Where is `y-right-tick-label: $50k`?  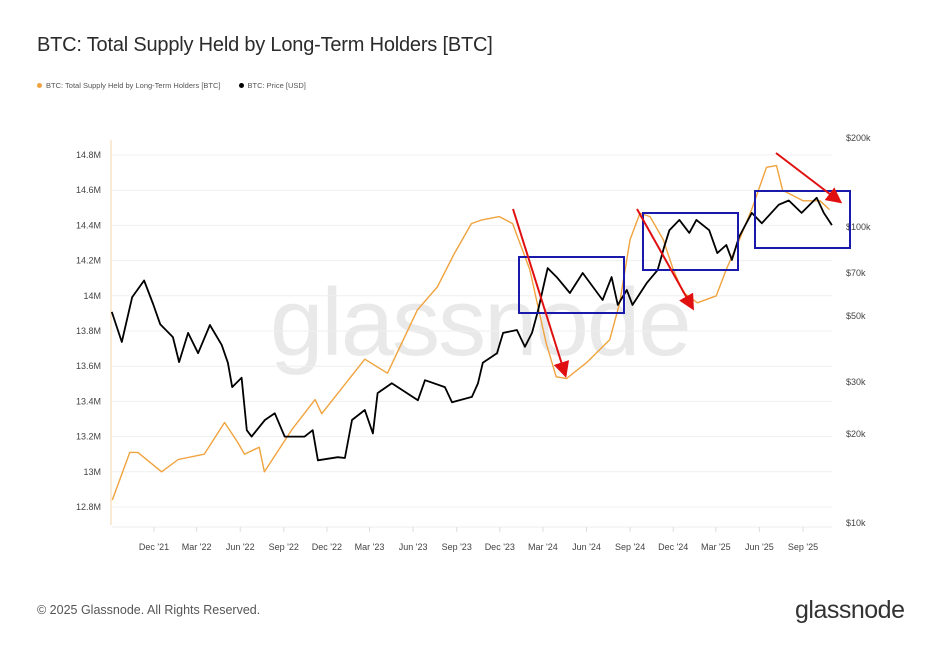 y-right-tick-label: $50k is located at coordinates (856, 316).